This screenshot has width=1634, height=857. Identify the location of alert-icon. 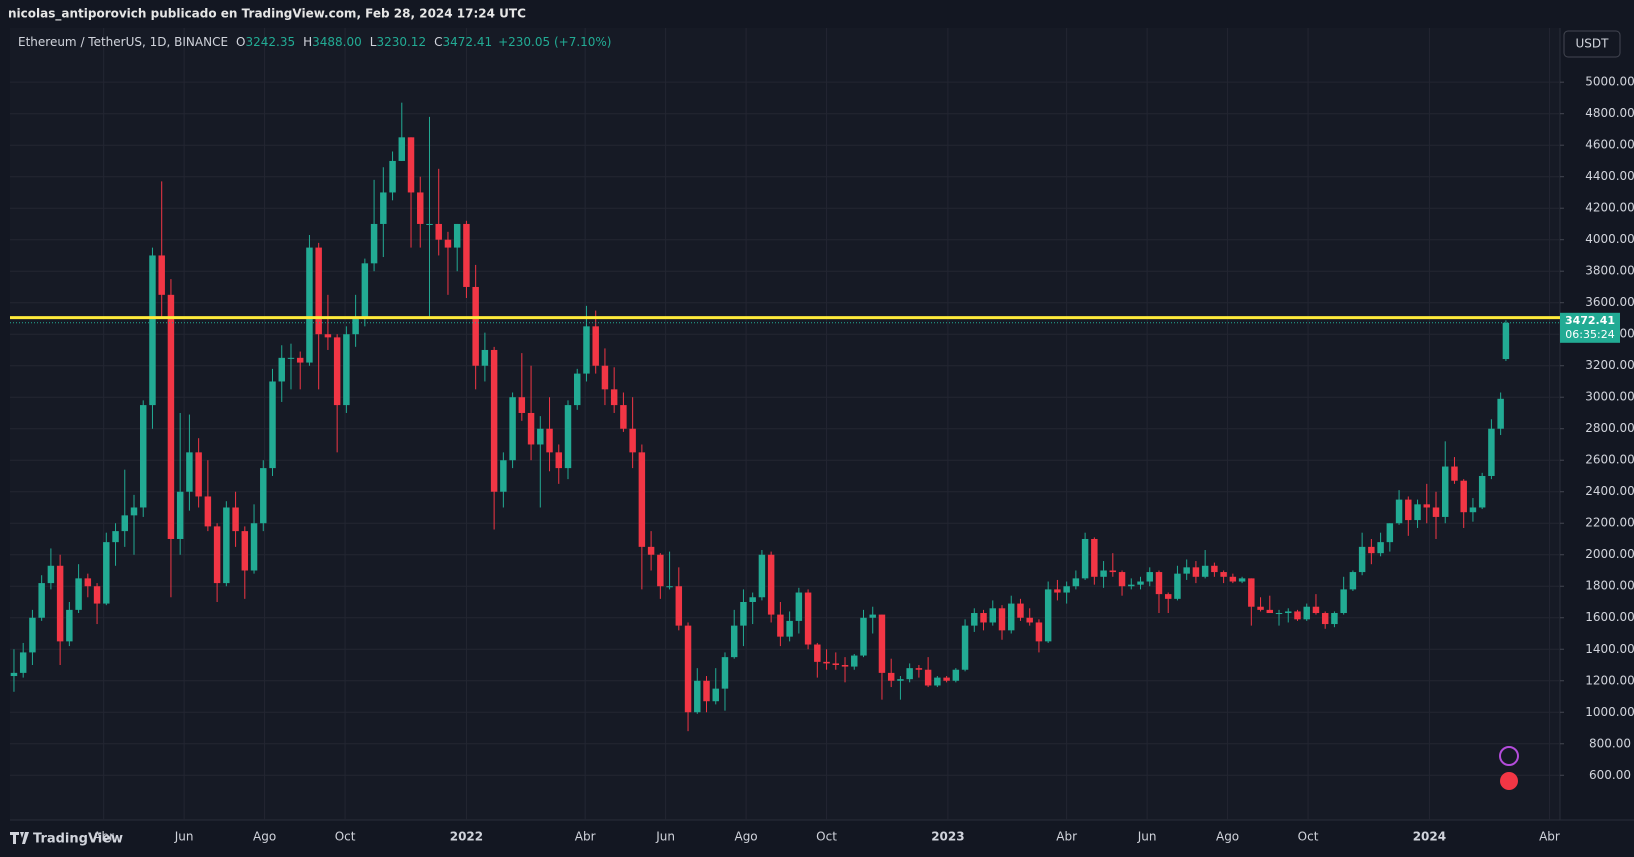
(1509, 756).